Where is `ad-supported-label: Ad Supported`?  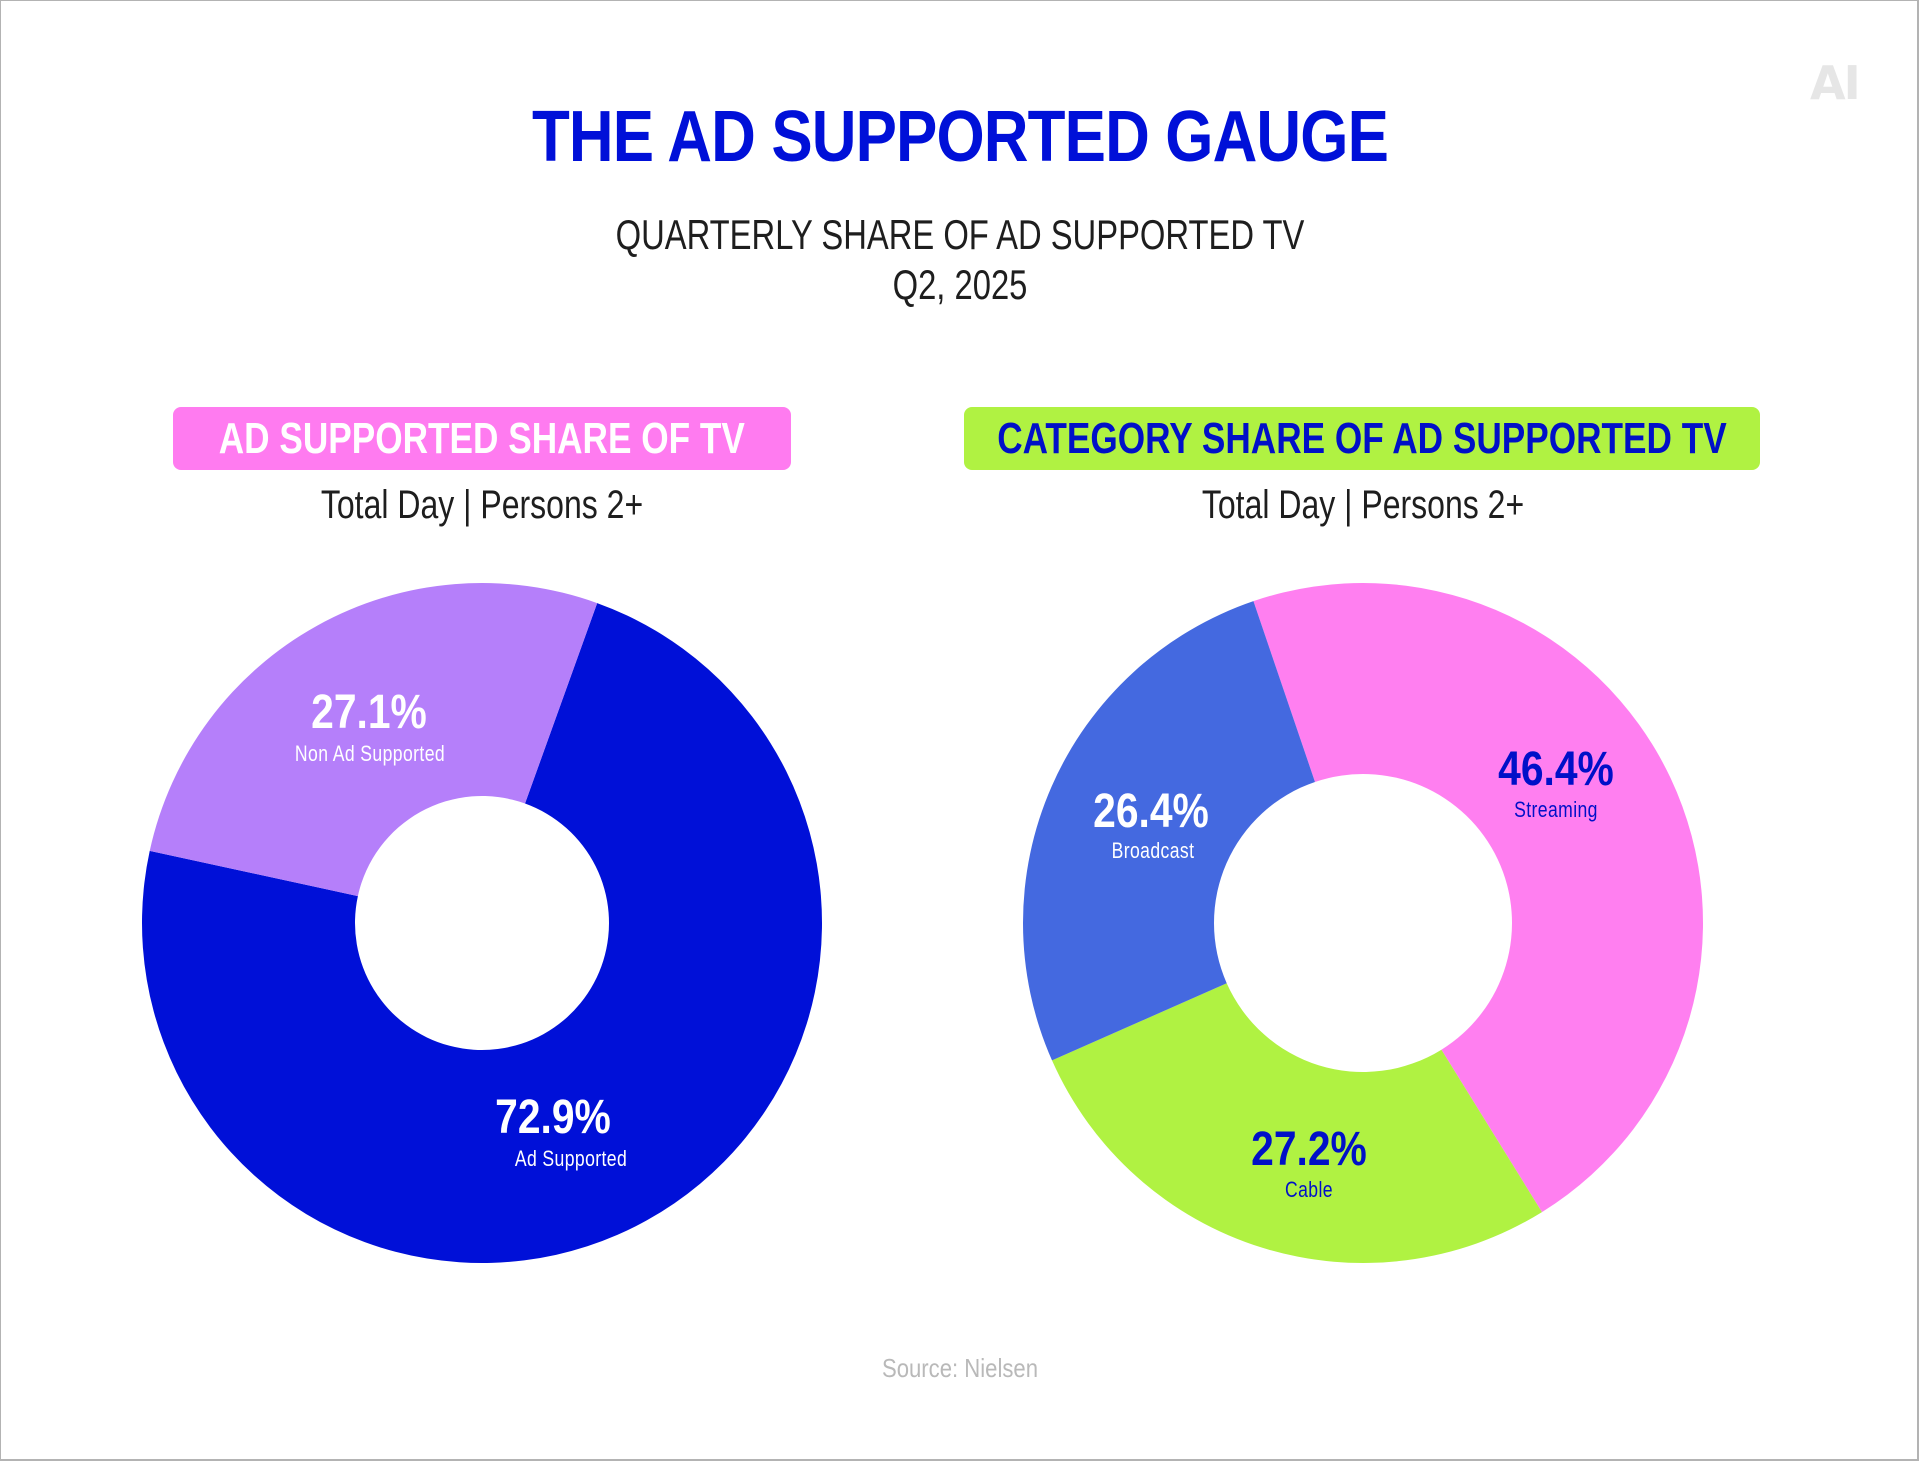 ad-supported-label: Ad Supported is located at coordinates (571, 1159).